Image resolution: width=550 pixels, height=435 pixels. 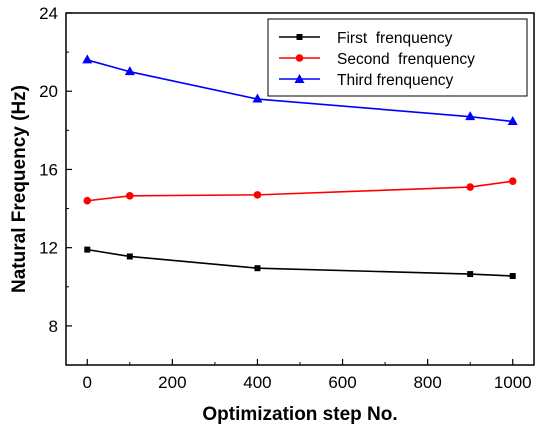 What do you see at coordinates (299, 58) in the screenshot?
I see `legend-marker-second` at bounding box center [299, 58].